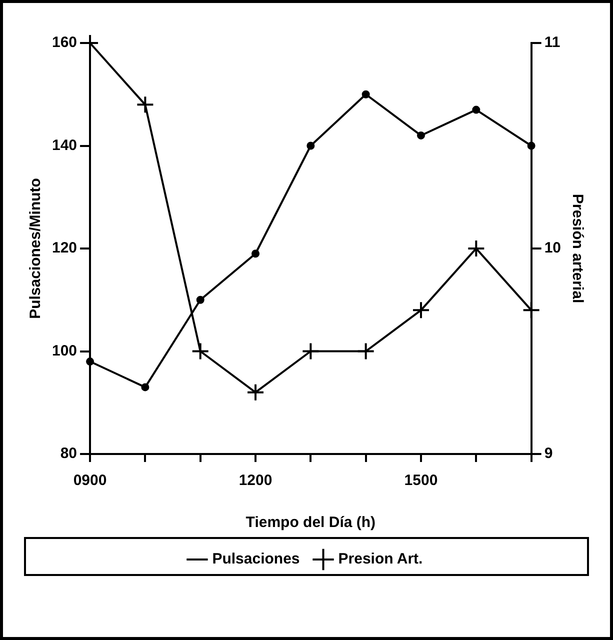 The image size is (613, 640). Describe the element at coordinates (577, 249) in the screenshot. I see `y2-axis-title: Presión arterial` at that location.